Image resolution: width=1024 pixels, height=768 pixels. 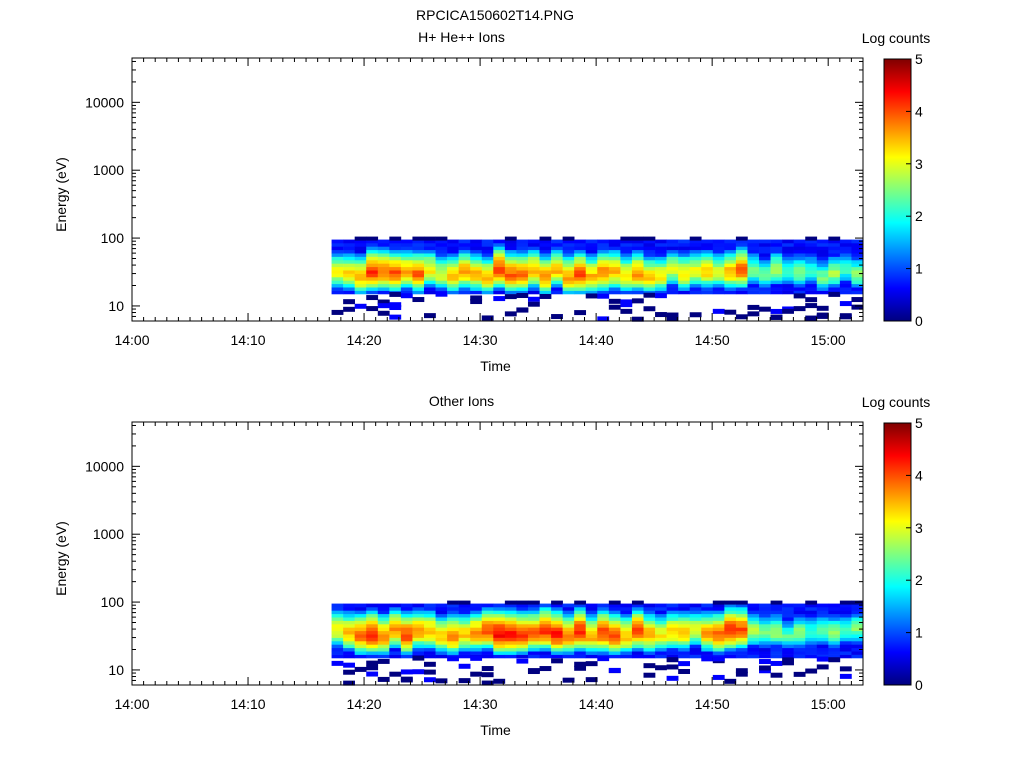 I want to click on x-tick-label: 14:00, so click(x=131, y=340).